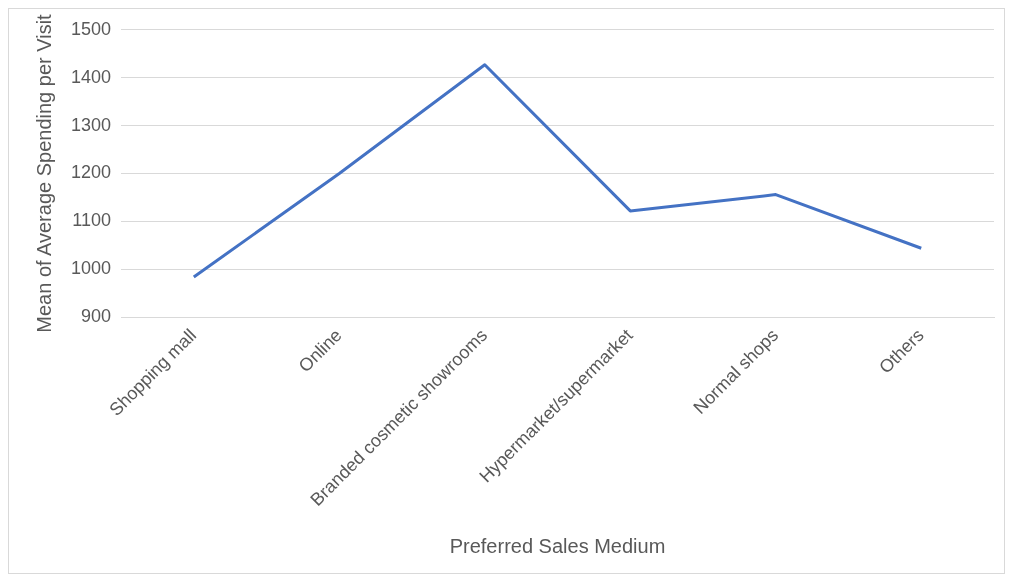  What do you see at coordinates (92, 220) in the screenshot?
I see `y-tick-label: 1100` at bounding box center [92, 220].